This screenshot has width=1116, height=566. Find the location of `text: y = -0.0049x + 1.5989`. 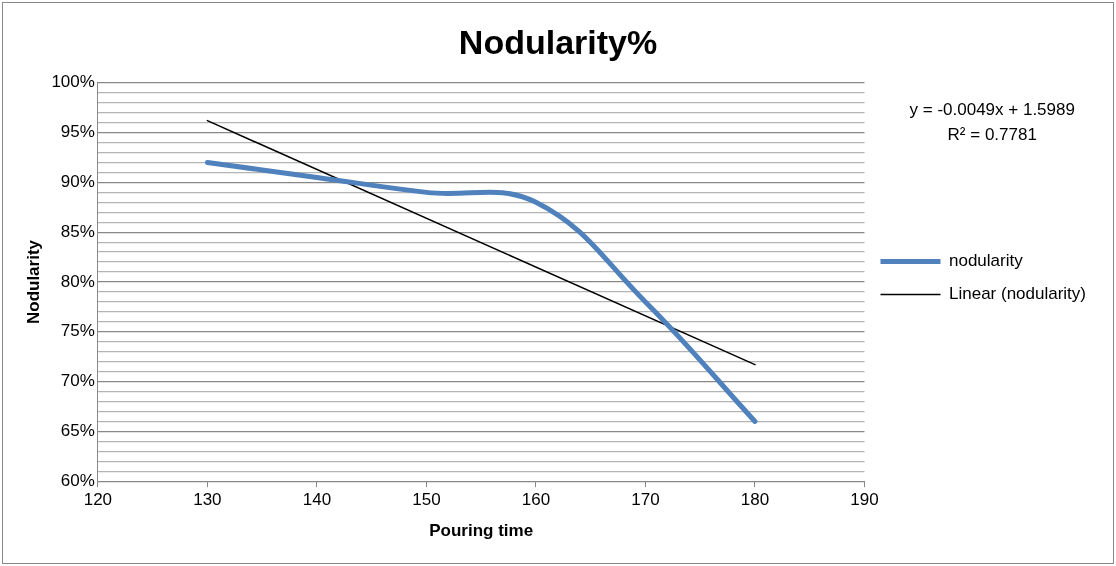

text: y = -0.0049x + 1.5989 is located at coordinates (992, 109).